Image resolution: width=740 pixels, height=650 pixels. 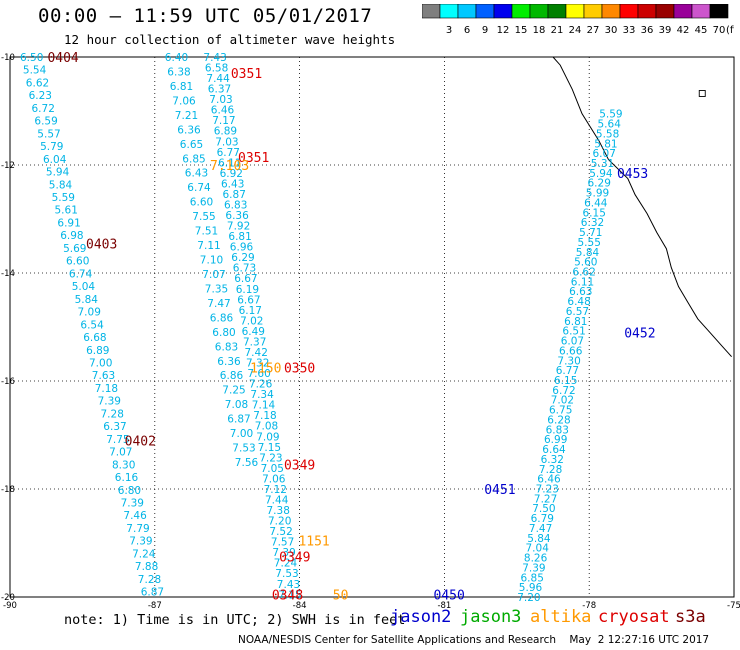 I want to click on wave-height-value: 7.17, so click(x=223, y=121).